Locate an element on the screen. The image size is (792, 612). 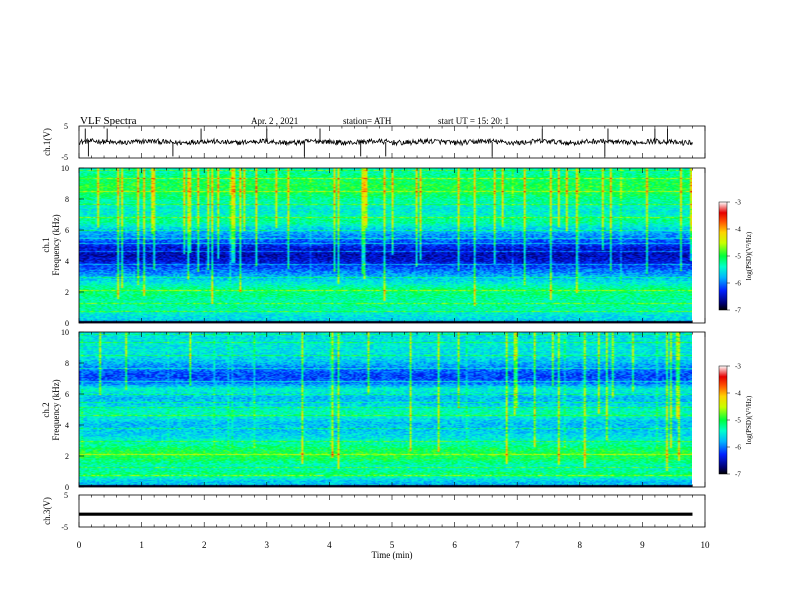
figure-title: VLF Spectra is located at coordinates (108, 121).